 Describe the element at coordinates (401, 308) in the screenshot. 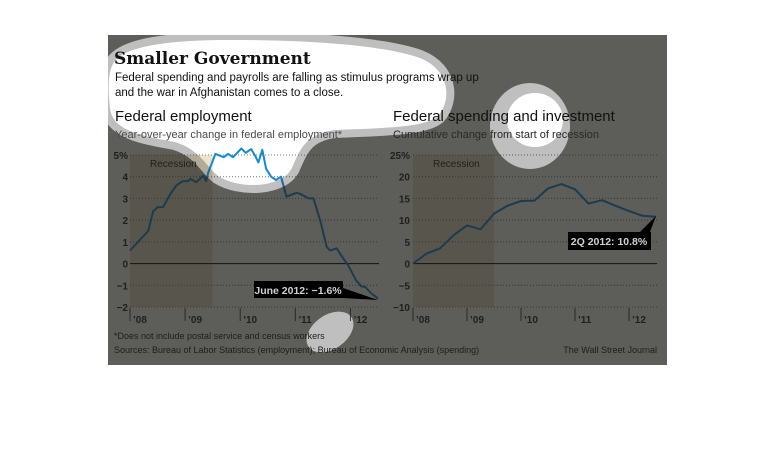

I see `y-tick-label: −10` at that location.